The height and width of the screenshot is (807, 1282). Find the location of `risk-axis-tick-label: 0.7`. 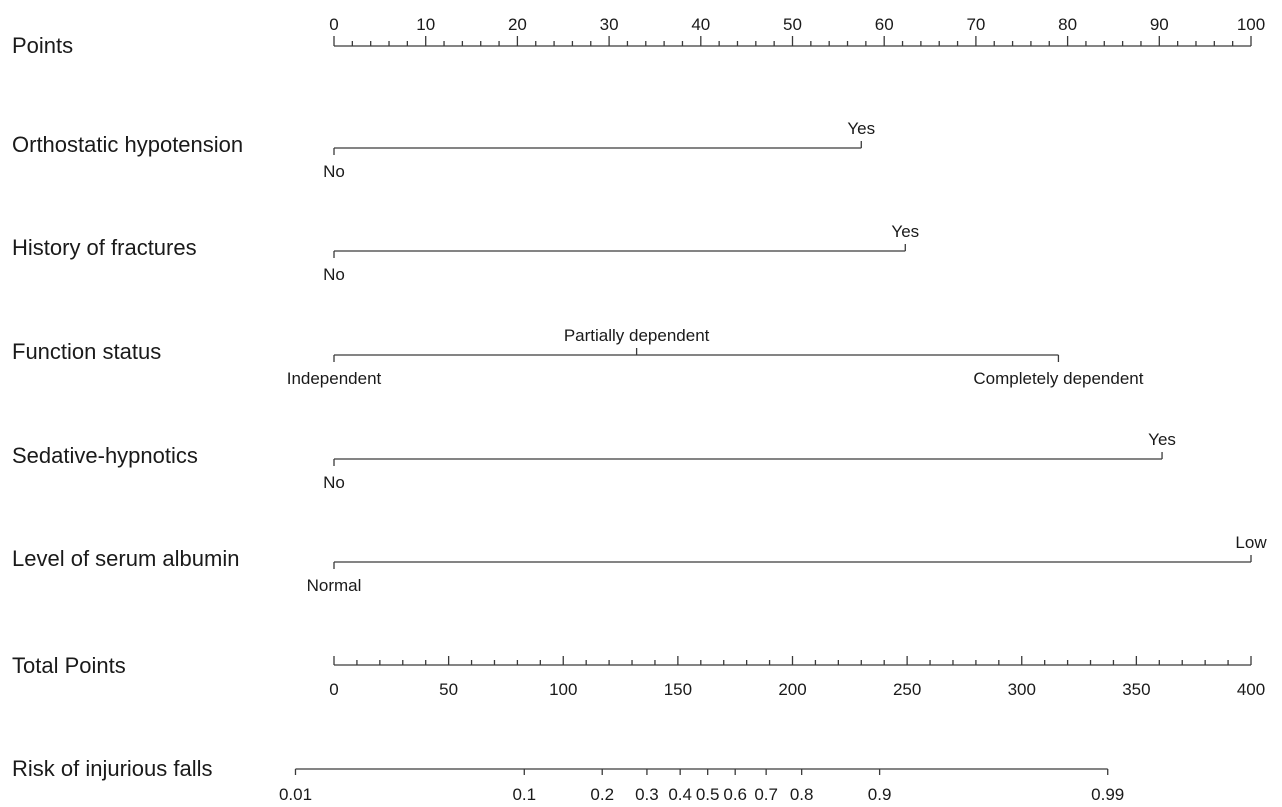

risk-axis-tick-label: 0.7 is located at coordinates (766, 794).